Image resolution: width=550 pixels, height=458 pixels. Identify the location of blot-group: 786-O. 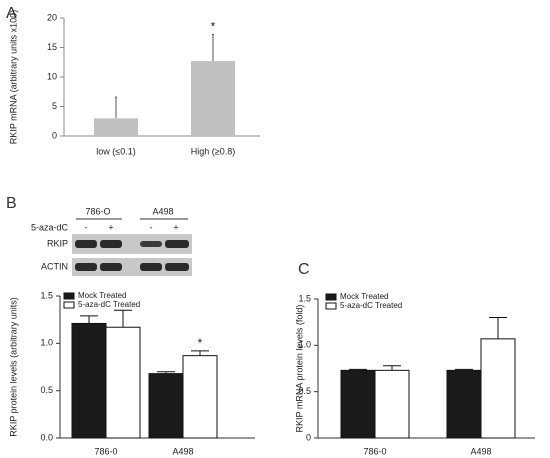
(97, 211).